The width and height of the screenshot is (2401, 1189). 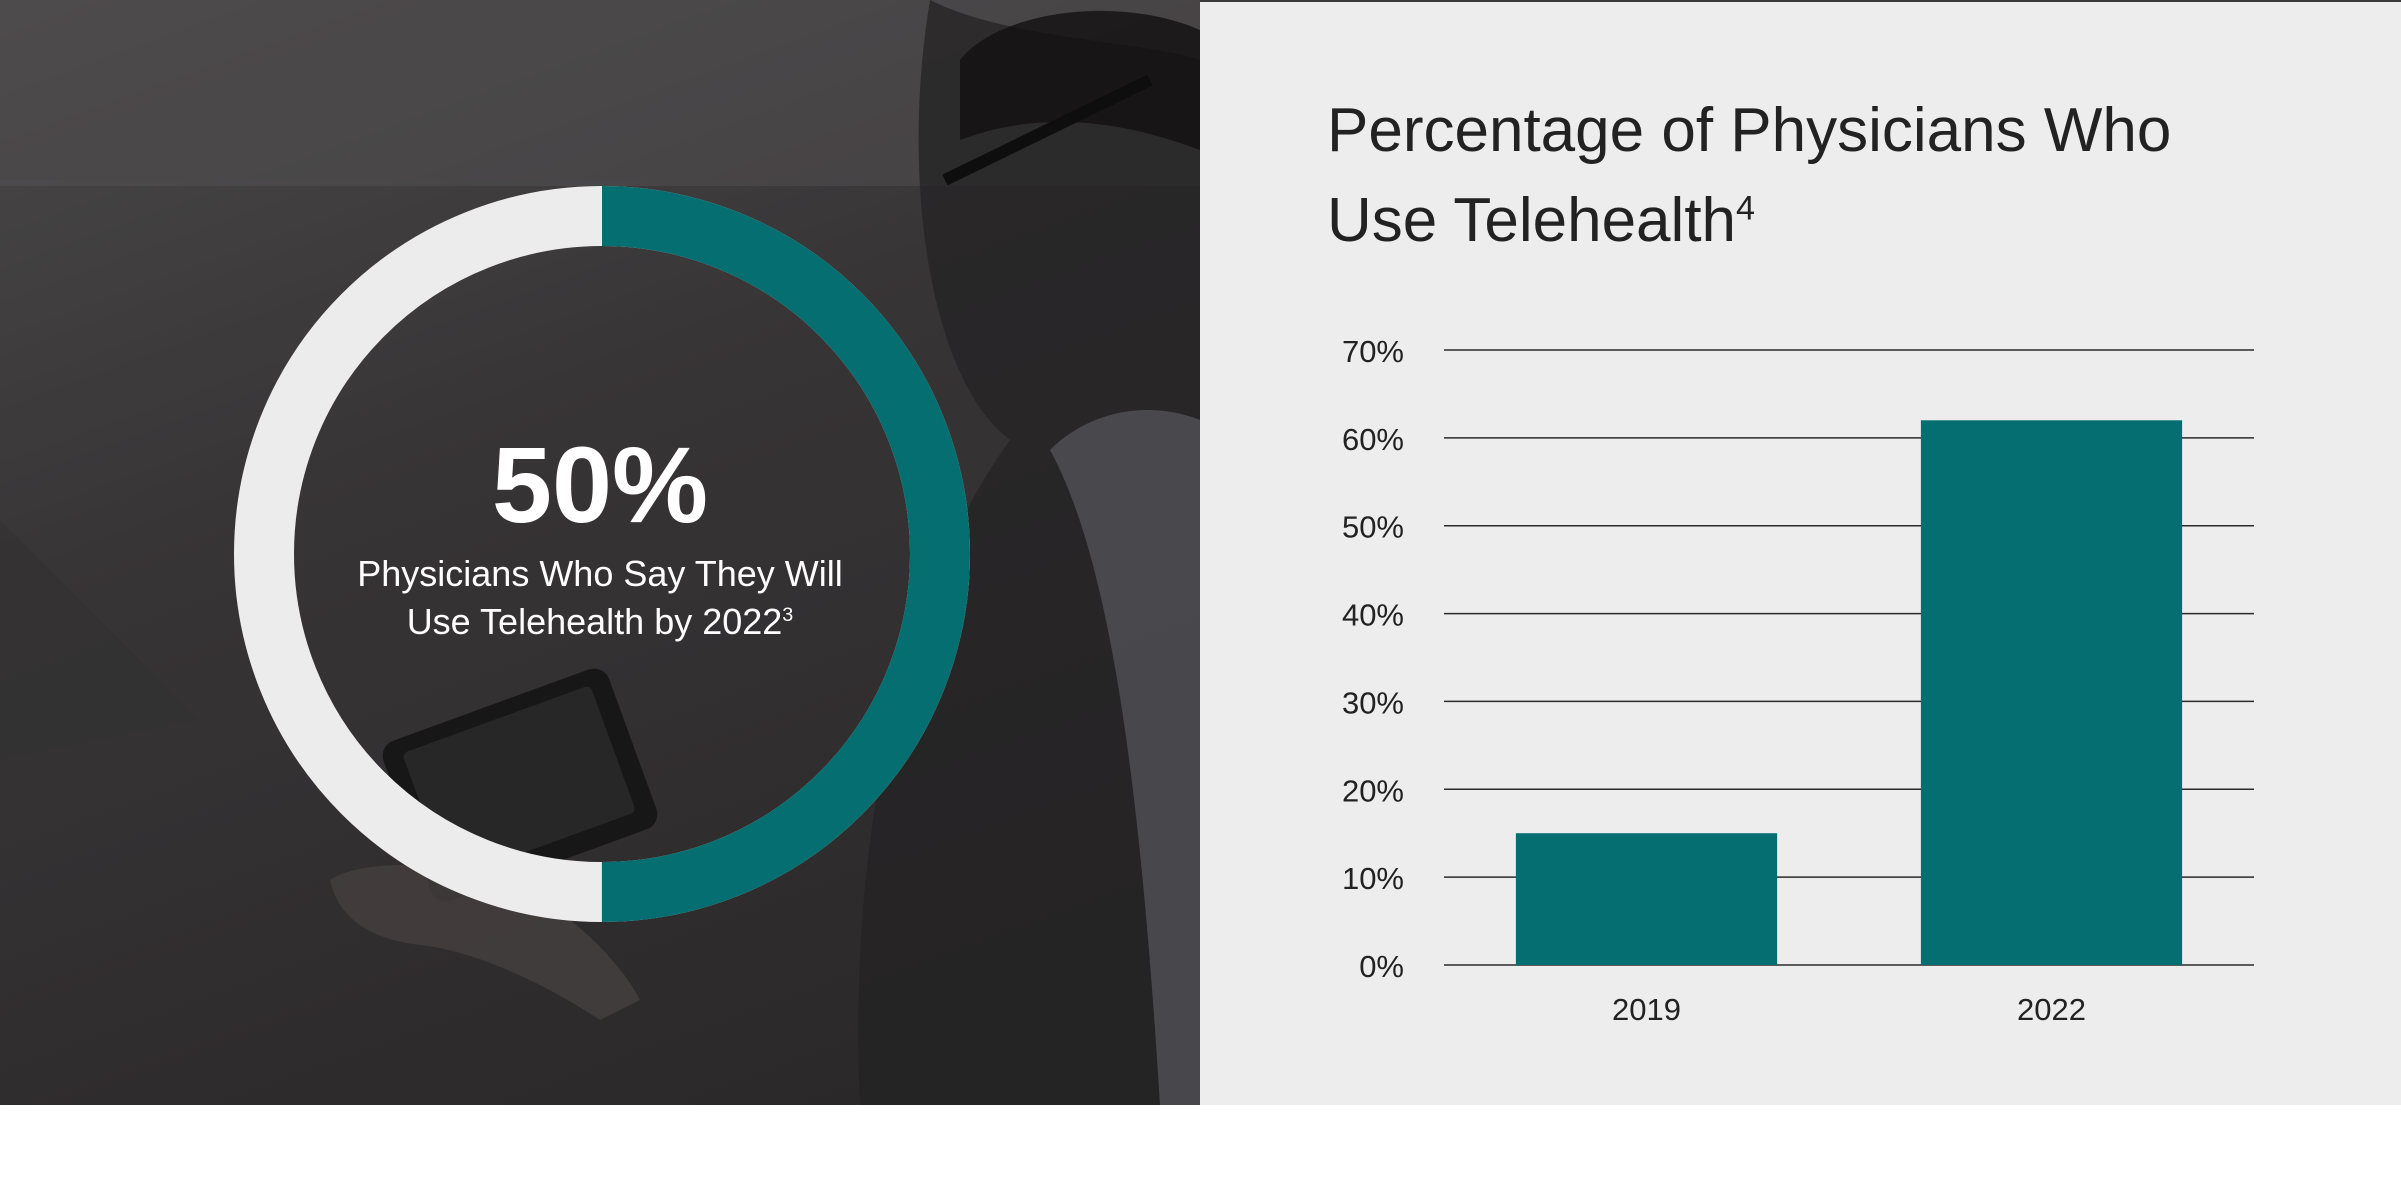 What do you see at coordinates (2051, 692) in the screenshot?
I see `bar-2022` at bounding box center [2051, 692].